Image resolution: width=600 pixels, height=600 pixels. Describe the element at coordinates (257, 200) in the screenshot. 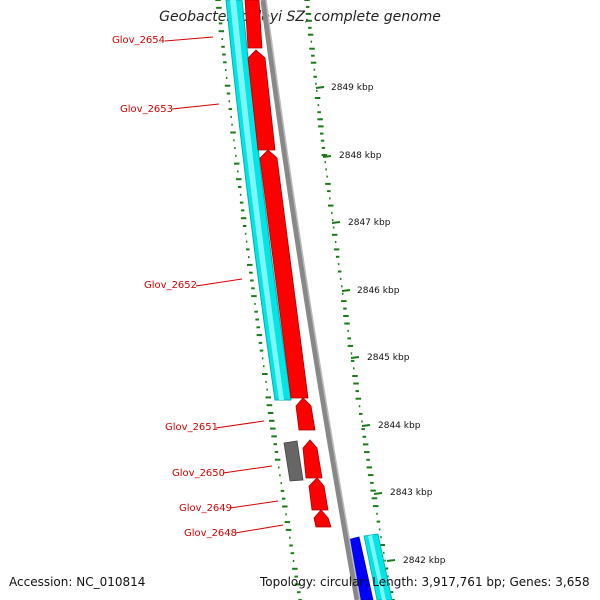

I see `reverse-cds-band-highlight` at that location.